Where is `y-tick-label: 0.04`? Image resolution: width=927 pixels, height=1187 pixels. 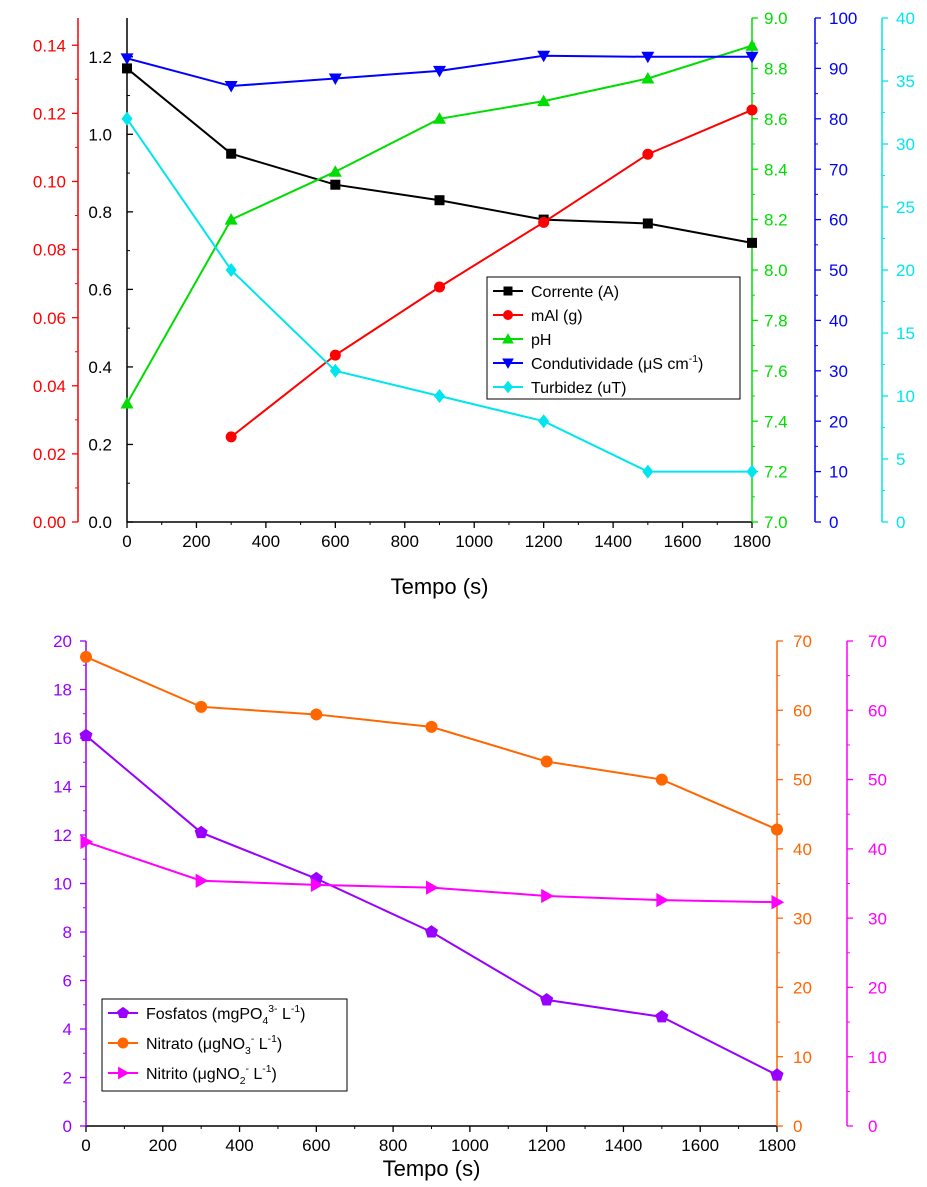
y-tick-label: 0.04 is located at coordinates (49, 386).